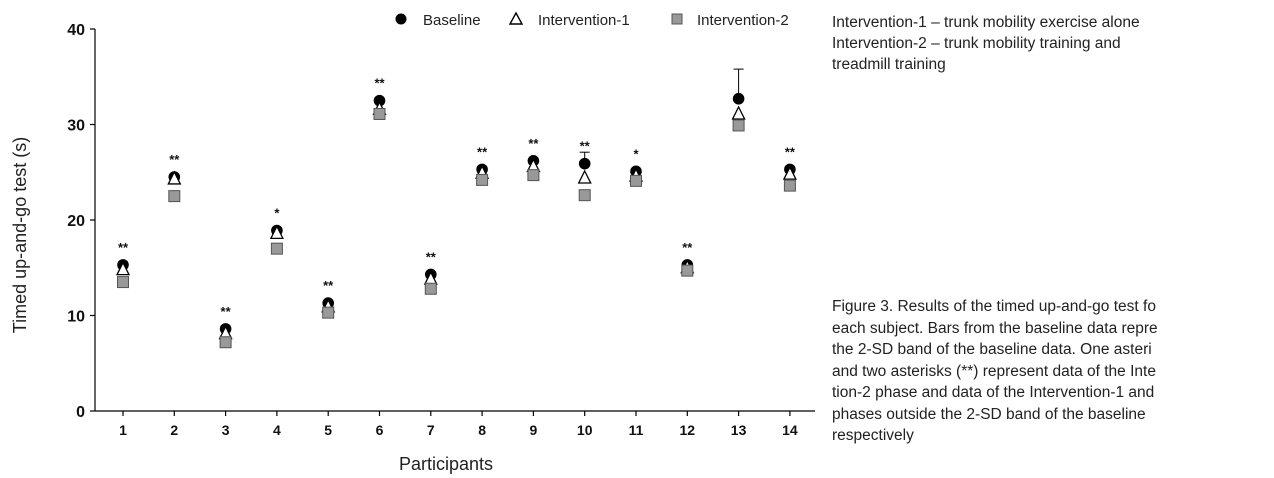  I want to click on x-tick-label: 2, so click(174, 430).